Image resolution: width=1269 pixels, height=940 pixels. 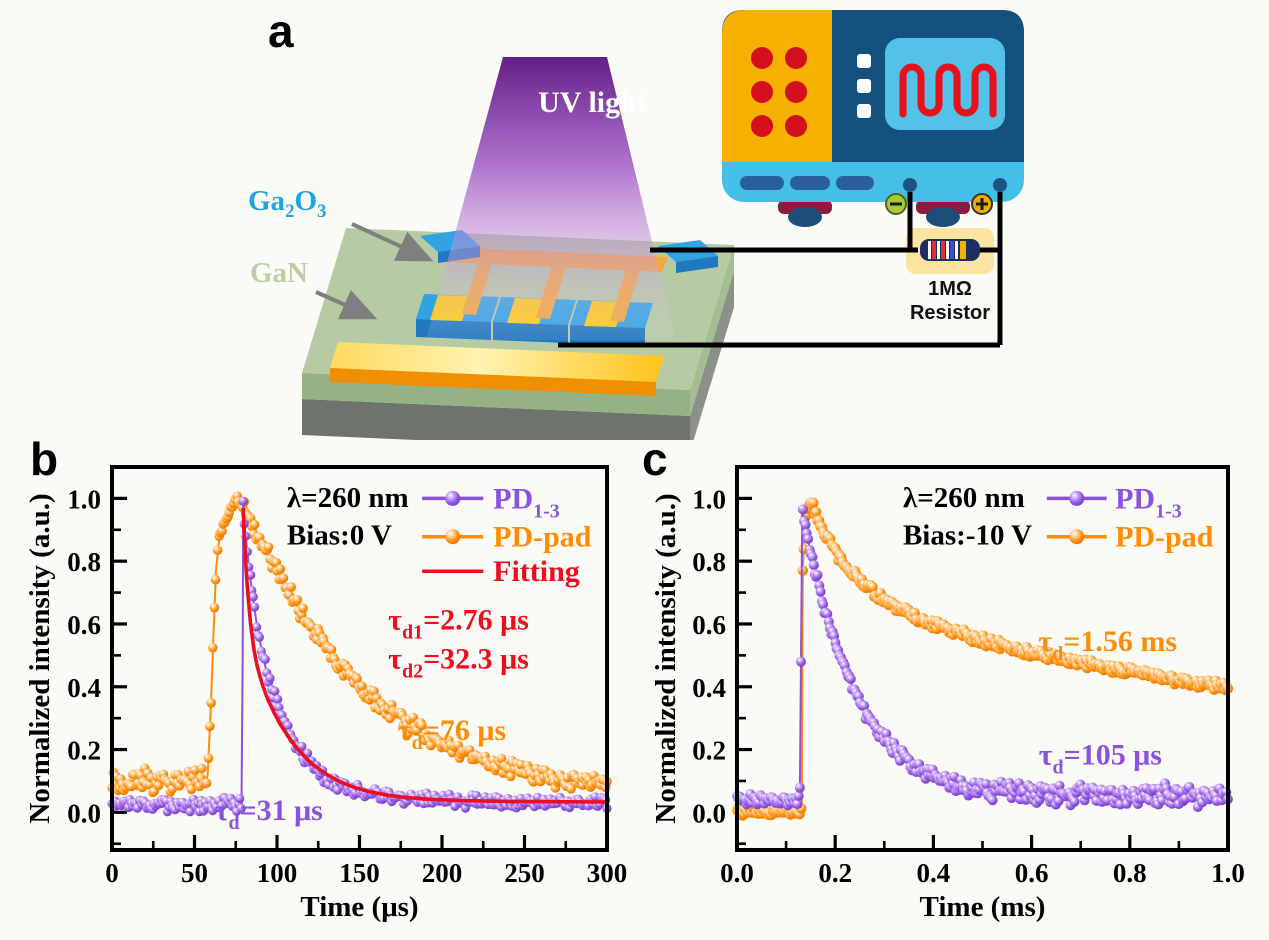 What do you see at coordinates (1000, 185) in the screenshot?
I see `positive-terminal` at bounding box center [1000, 185].